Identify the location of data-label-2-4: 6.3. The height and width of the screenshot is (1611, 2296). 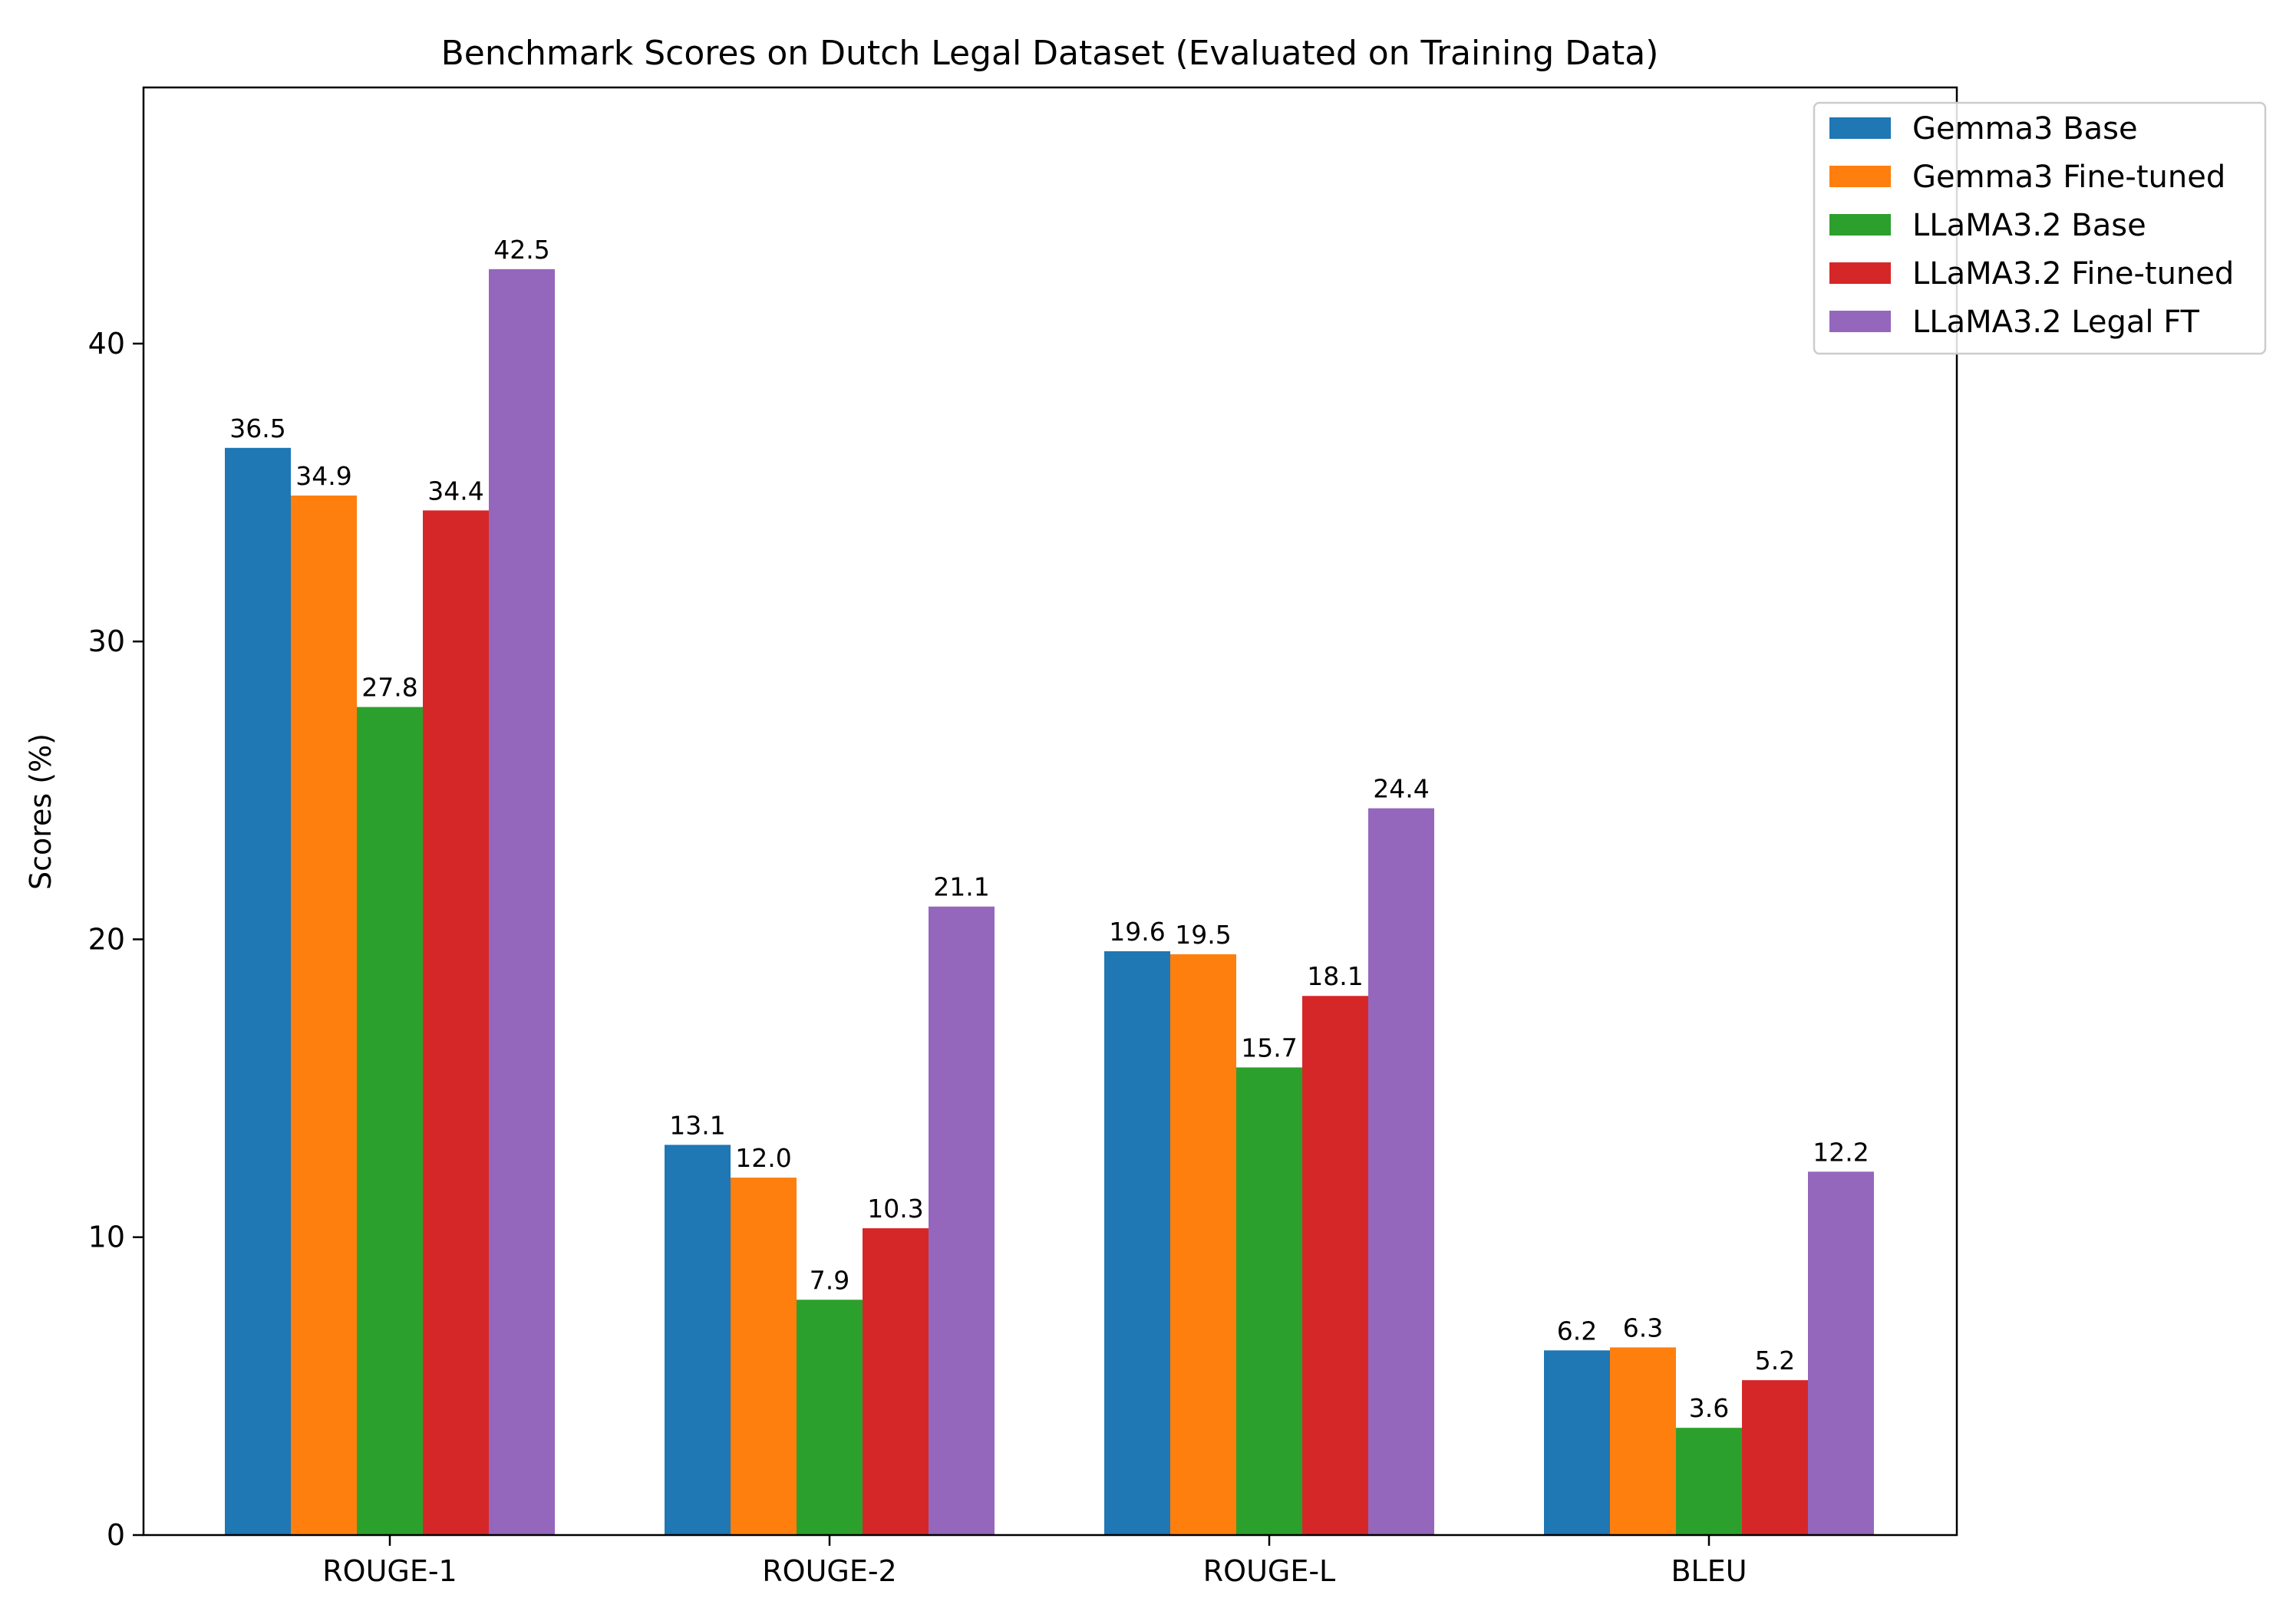
(1643, 1327).